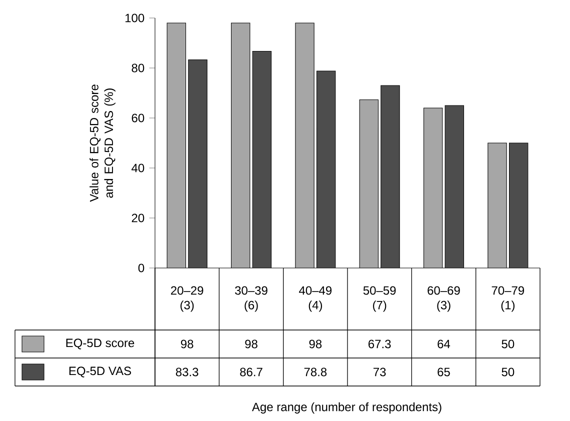 This screenshot has height=421, width=570. Describe the element at coordinates (444, 299) in the screenshot. I see `x-tick-label: 60–69 (3)` at that location.